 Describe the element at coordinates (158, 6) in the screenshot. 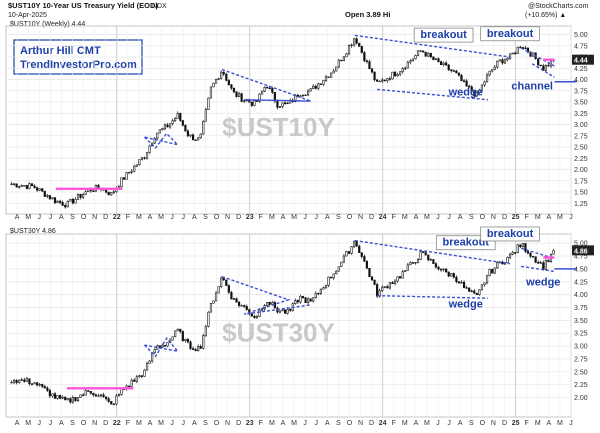

I see `header-exchange: INDX` at that location.